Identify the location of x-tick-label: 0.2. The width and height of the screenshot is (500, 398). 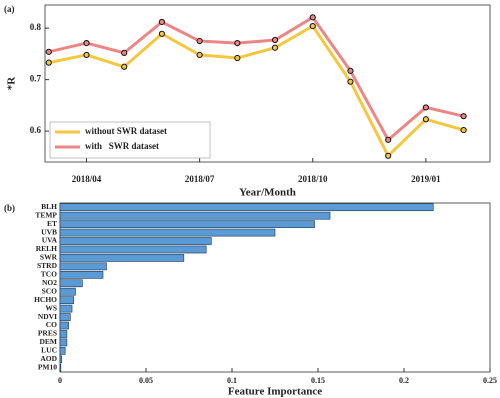
(404, 380).